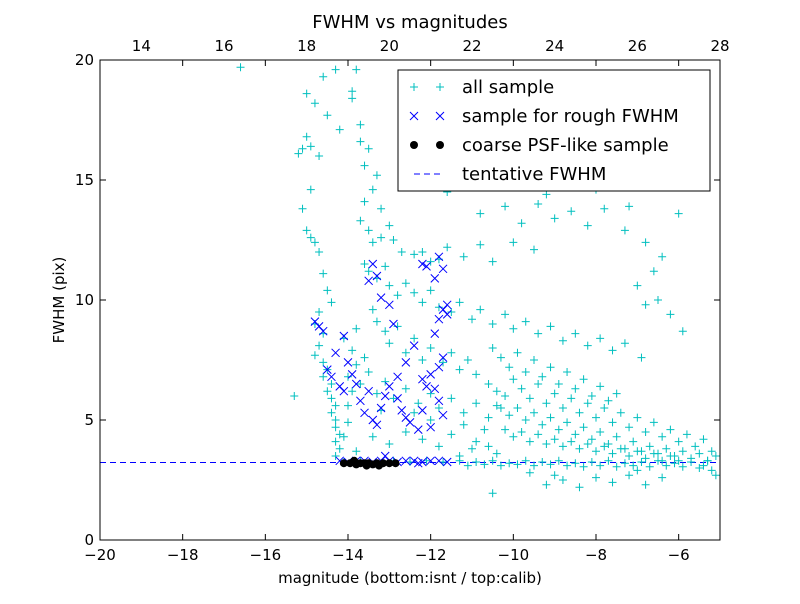  What do you see at coordinates (719, 46) in the screenshot?
I see `top-tick-label: 28` at bounding box center [719, 46].